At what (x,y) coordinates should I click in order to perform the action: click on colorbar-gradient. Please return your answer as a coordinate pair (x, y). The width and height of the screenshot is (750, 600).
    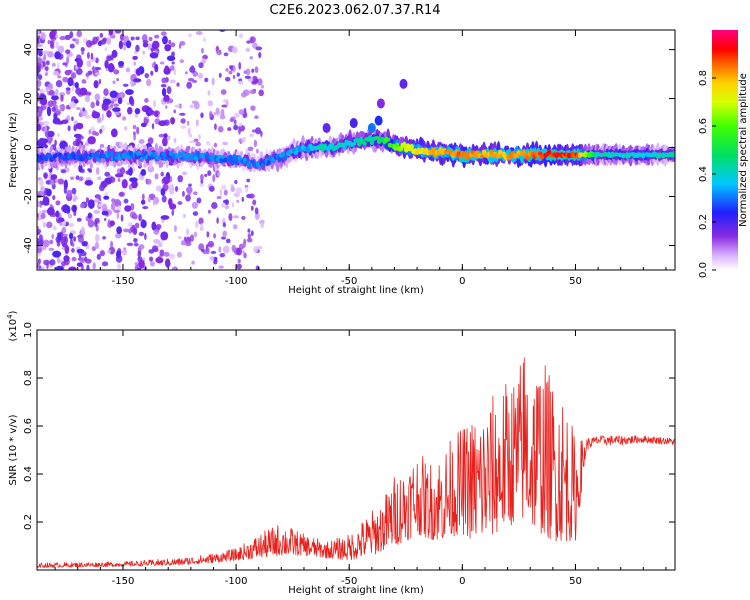
    Looking at the image, I should click on (725, 150).